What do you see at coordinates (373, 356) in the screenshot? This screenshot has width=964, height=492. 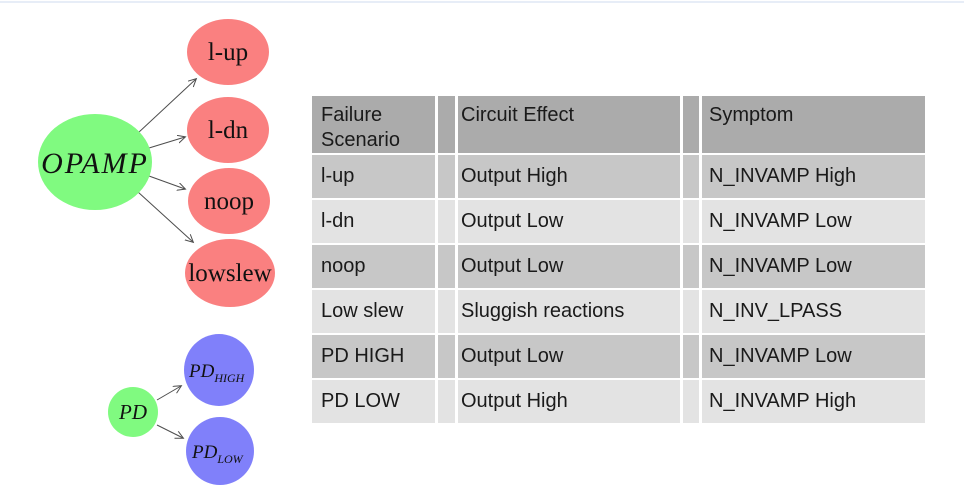 I see `cell-failure: PD HIGH` at bounding box center [373, 356].